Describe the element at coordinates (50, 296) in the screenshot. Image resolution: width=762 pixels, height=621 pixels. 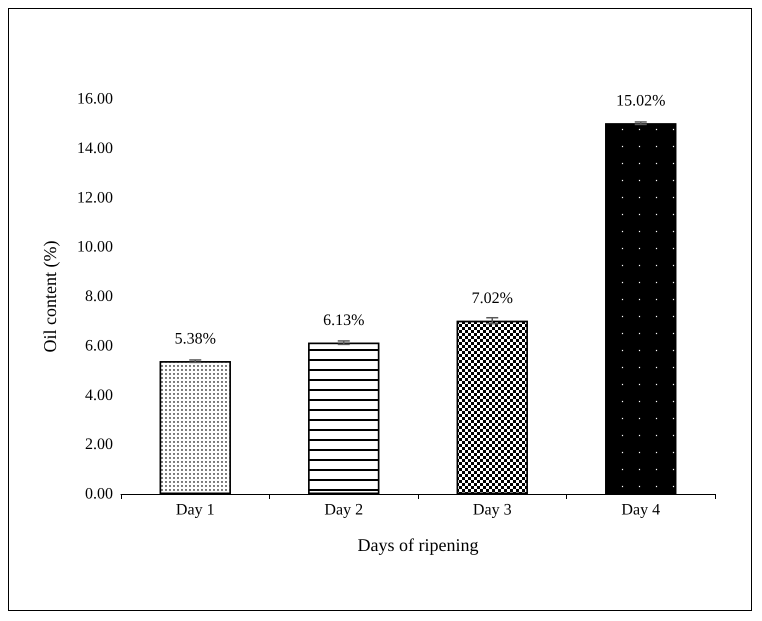
I see `y-axis-title: Oil content (%)` at that location.